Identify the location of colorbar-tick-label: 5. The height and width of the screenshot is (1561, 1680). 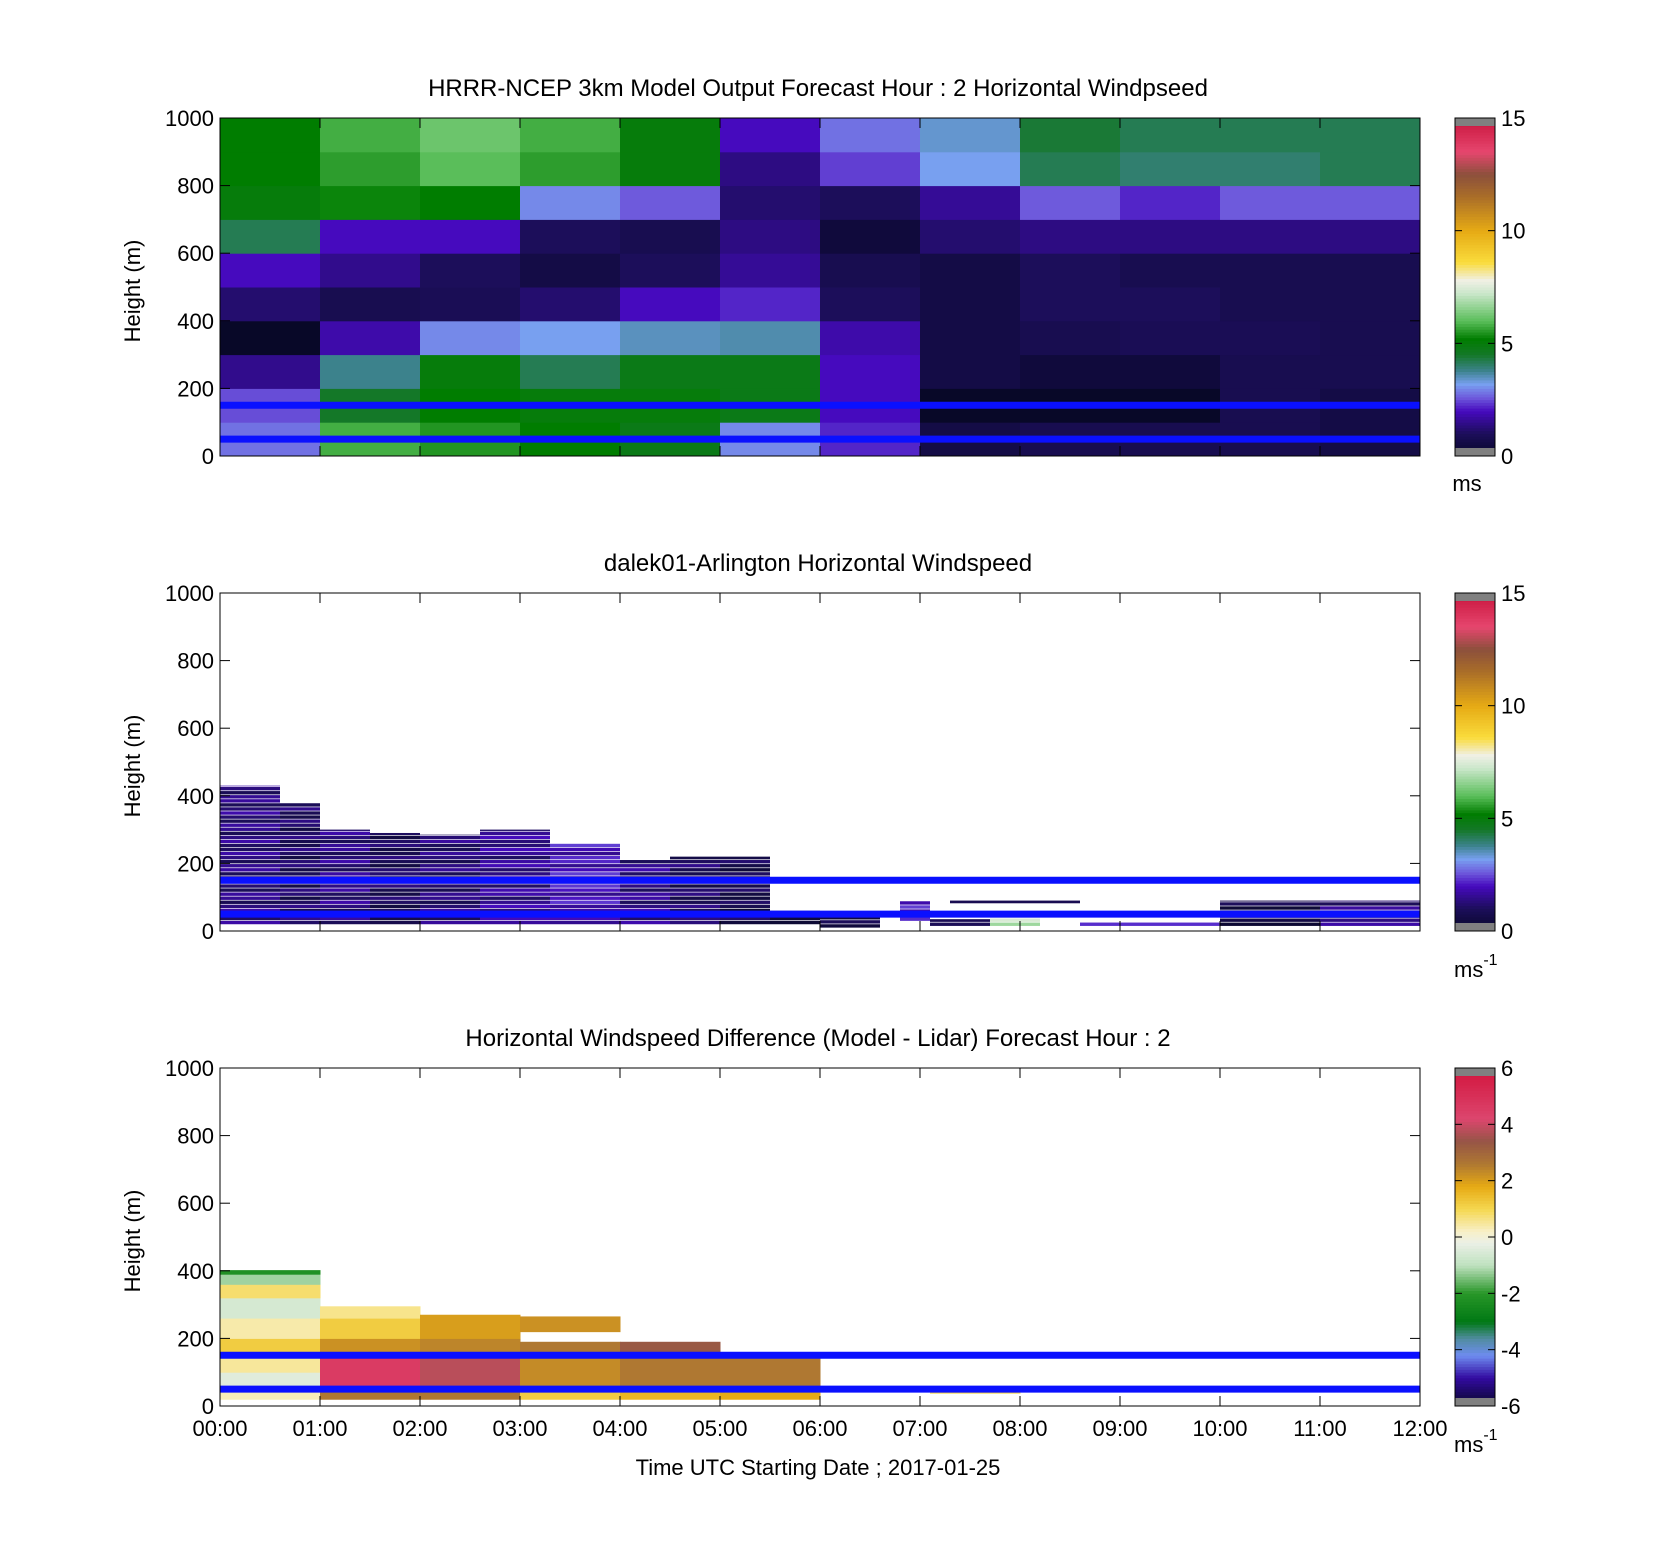
(1507, 818).